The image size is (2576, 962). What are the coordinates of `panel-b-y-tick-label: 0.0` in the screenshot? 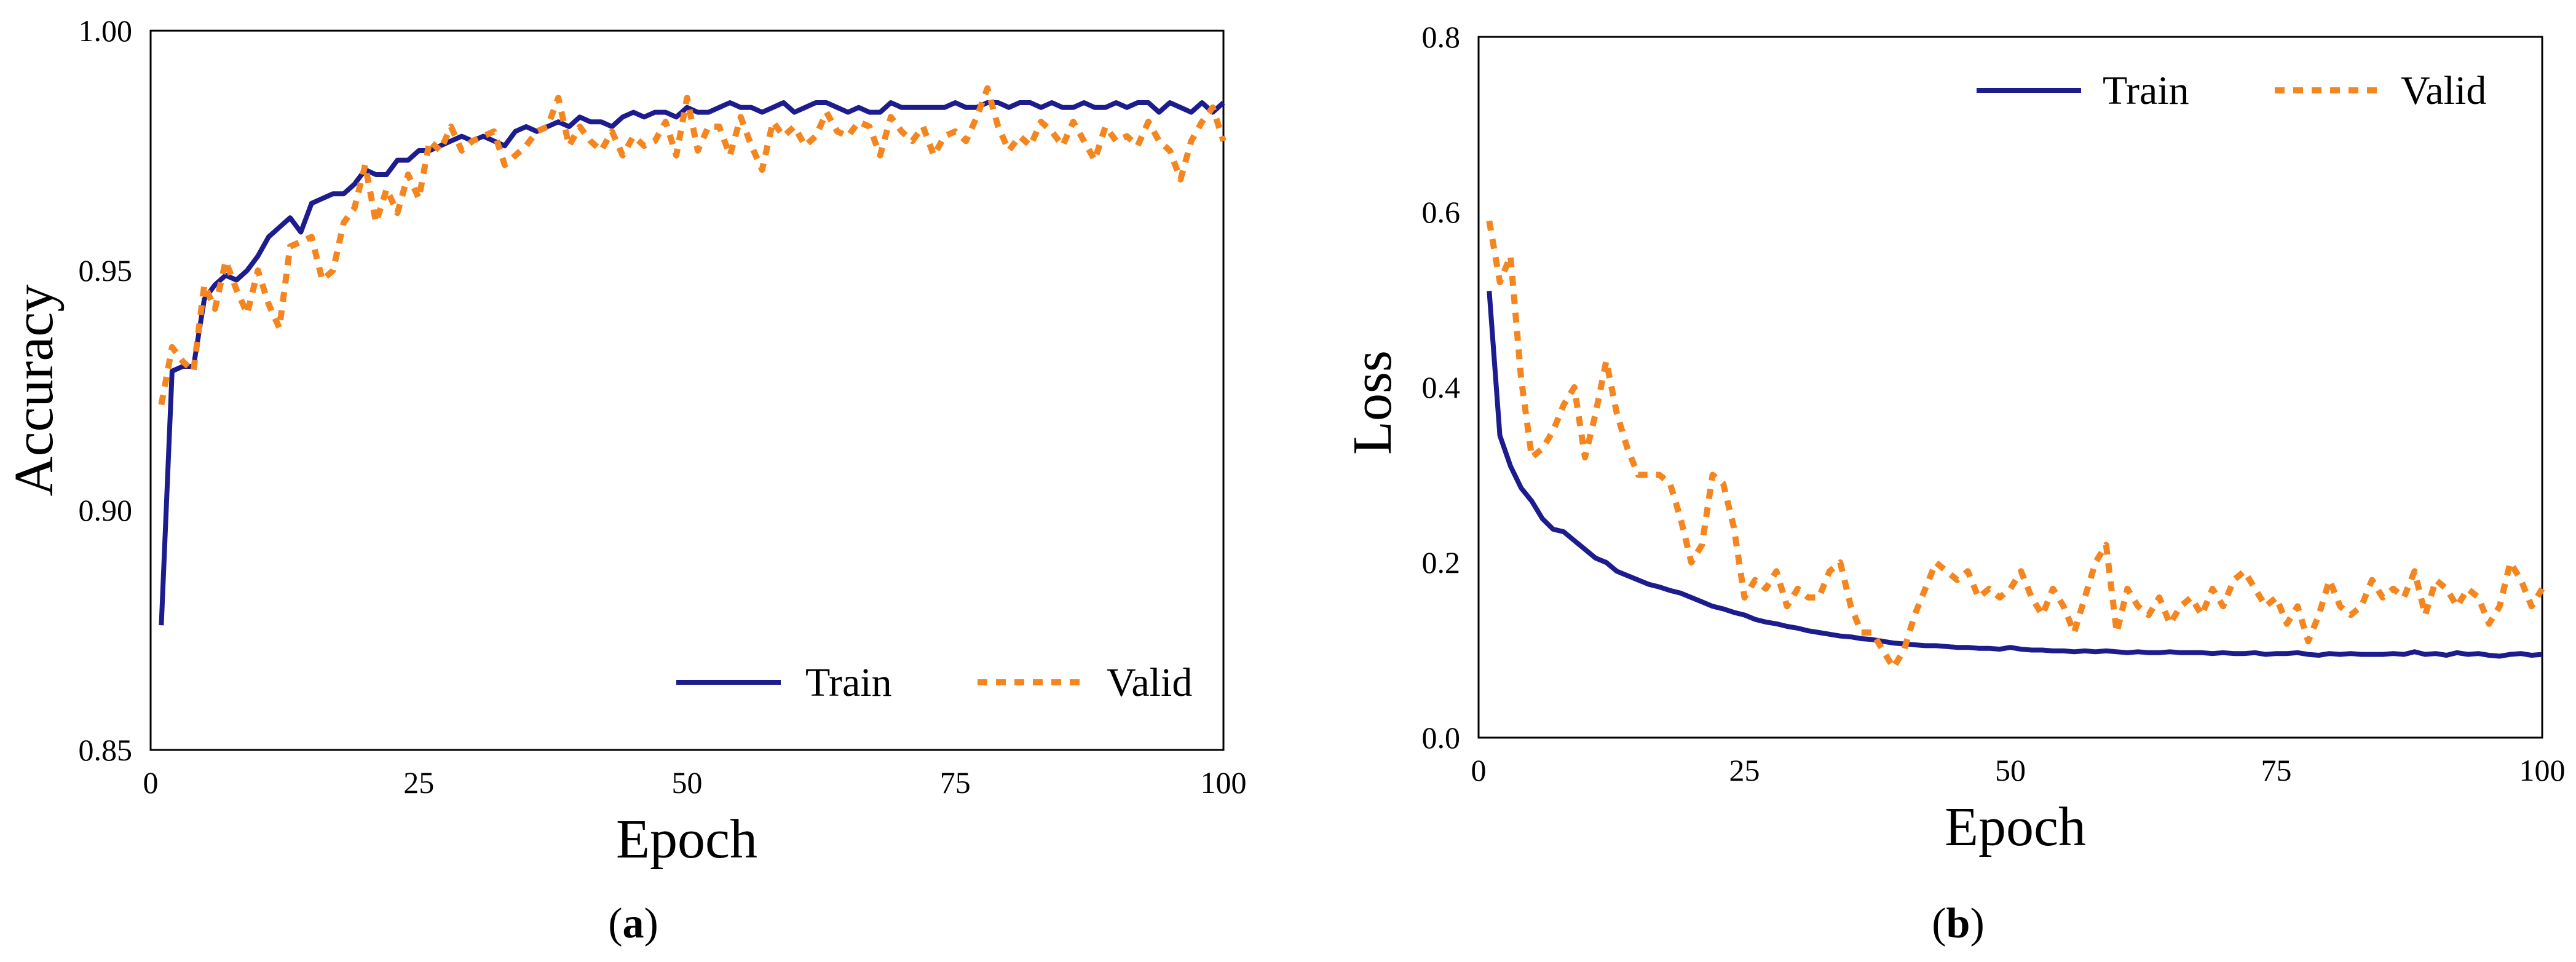 It's located at (1441, 737).